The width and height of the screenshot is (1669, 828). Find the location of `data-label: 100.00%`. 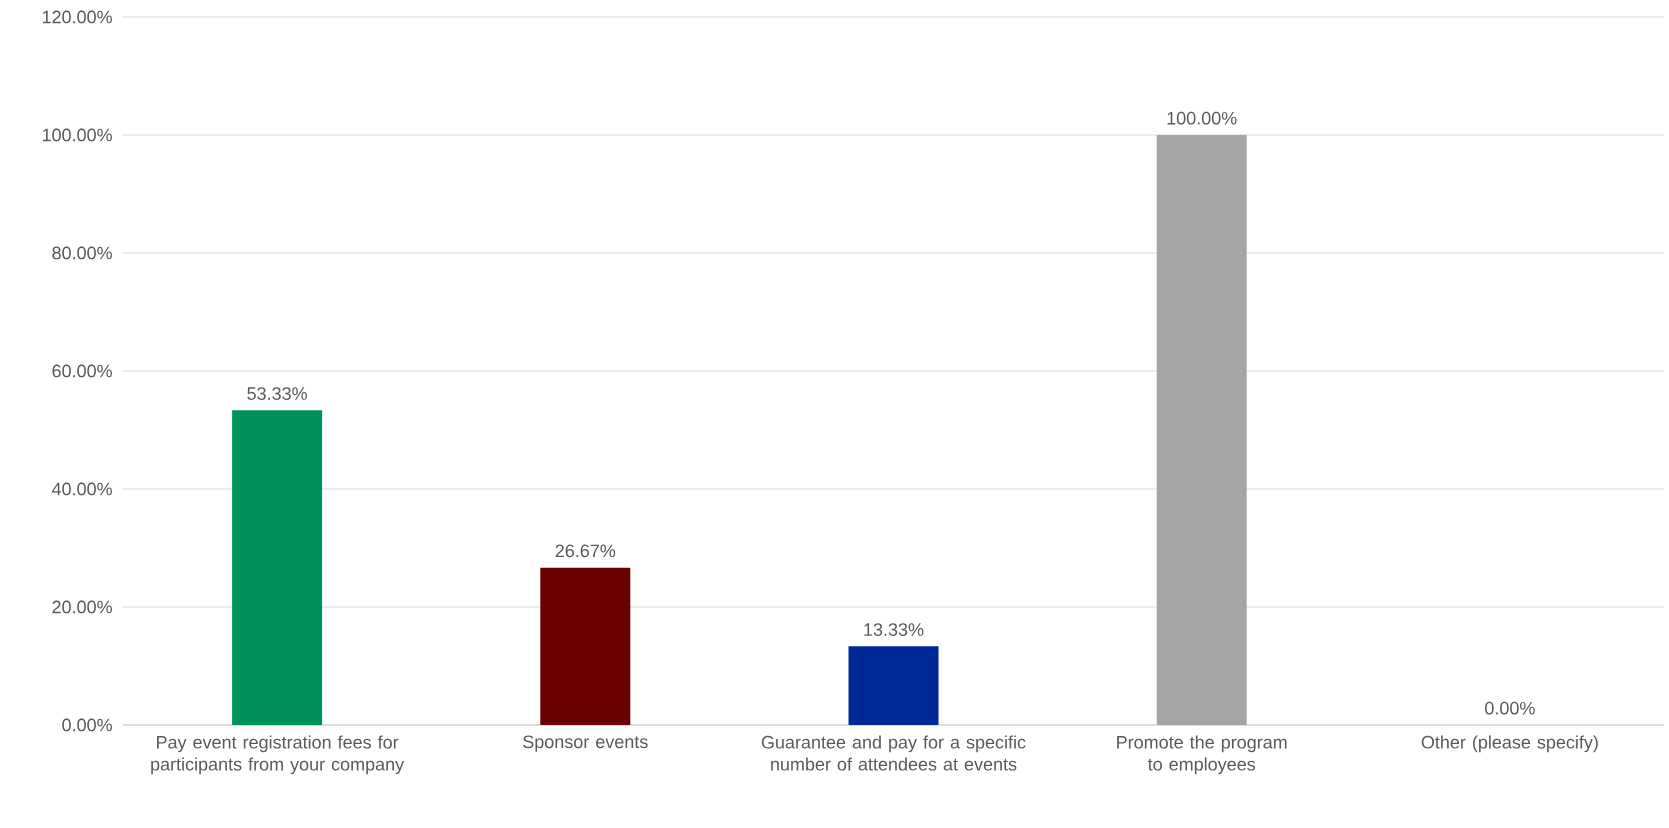

data-label: 100.00% is located at coordinates (1202, 118).